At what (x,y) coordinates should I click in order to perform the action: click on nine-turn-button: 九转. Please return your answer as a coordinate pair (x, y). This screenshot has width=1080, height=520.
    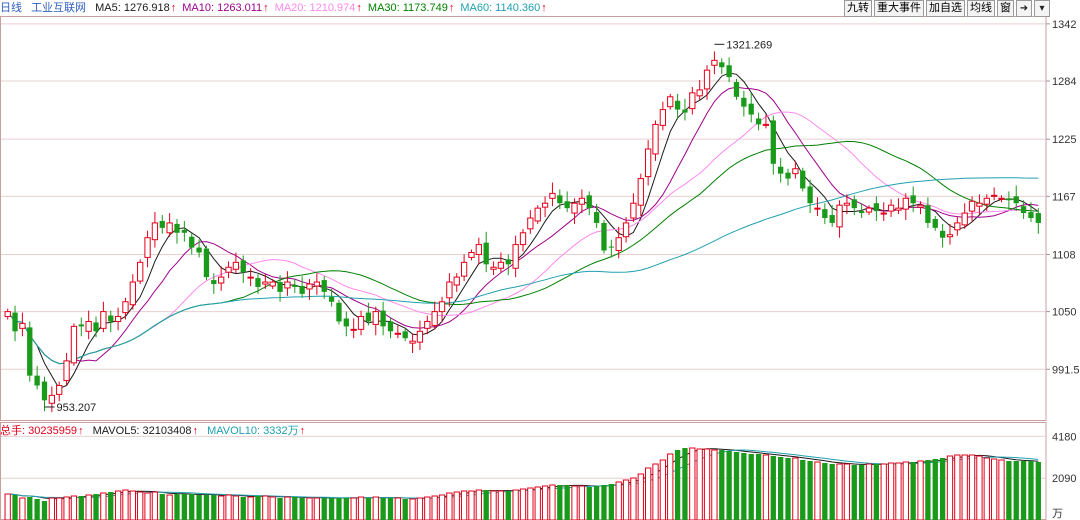
    Looking at the image, I should click on (858, 8).